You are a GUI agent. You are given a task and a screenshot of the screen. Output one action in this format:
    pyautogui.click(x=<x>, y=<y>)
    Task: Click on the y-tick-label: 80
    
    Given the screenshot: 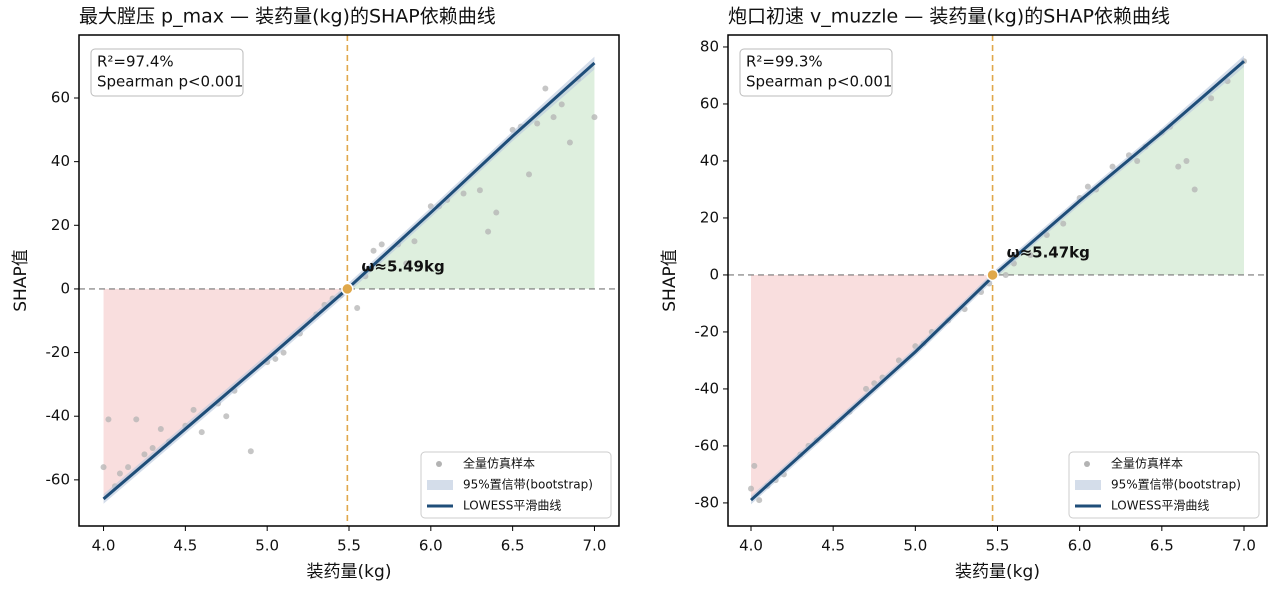 What is the action you would take?
    pyautogui.click(x=709, y=46)
    